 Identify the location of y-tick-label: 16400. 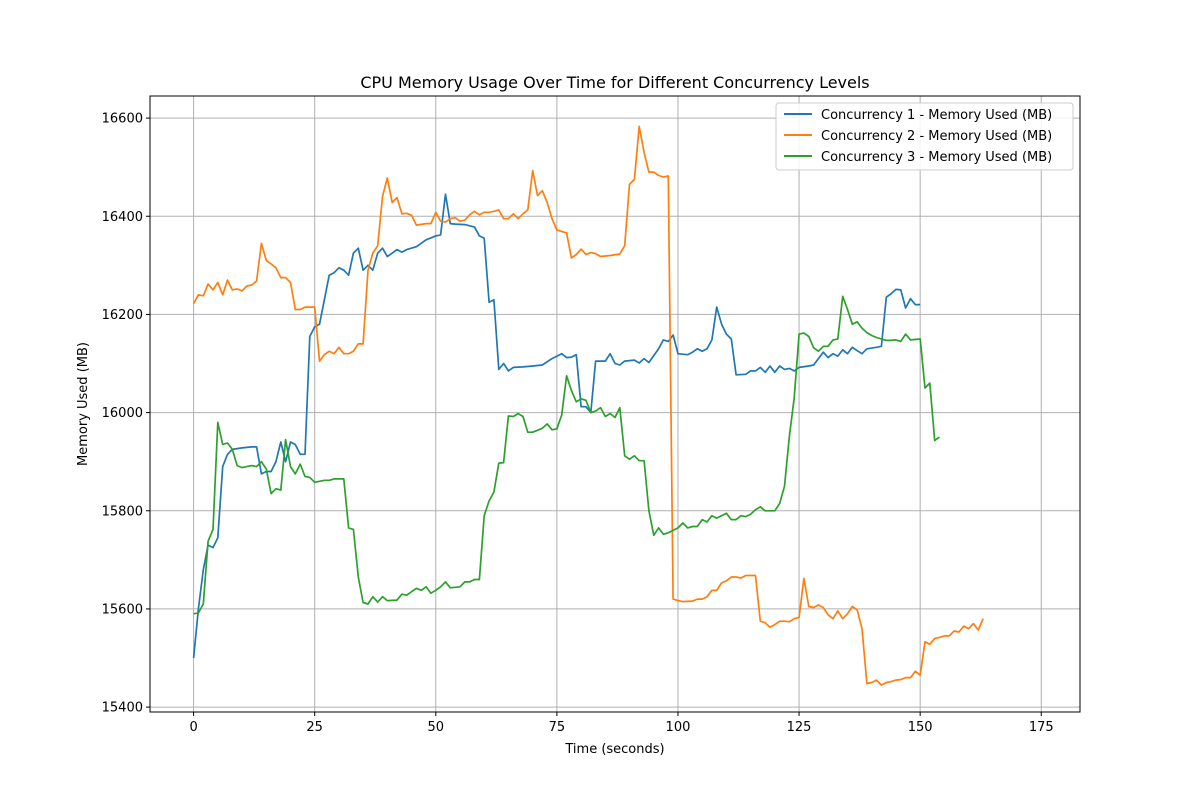
(122, 217).